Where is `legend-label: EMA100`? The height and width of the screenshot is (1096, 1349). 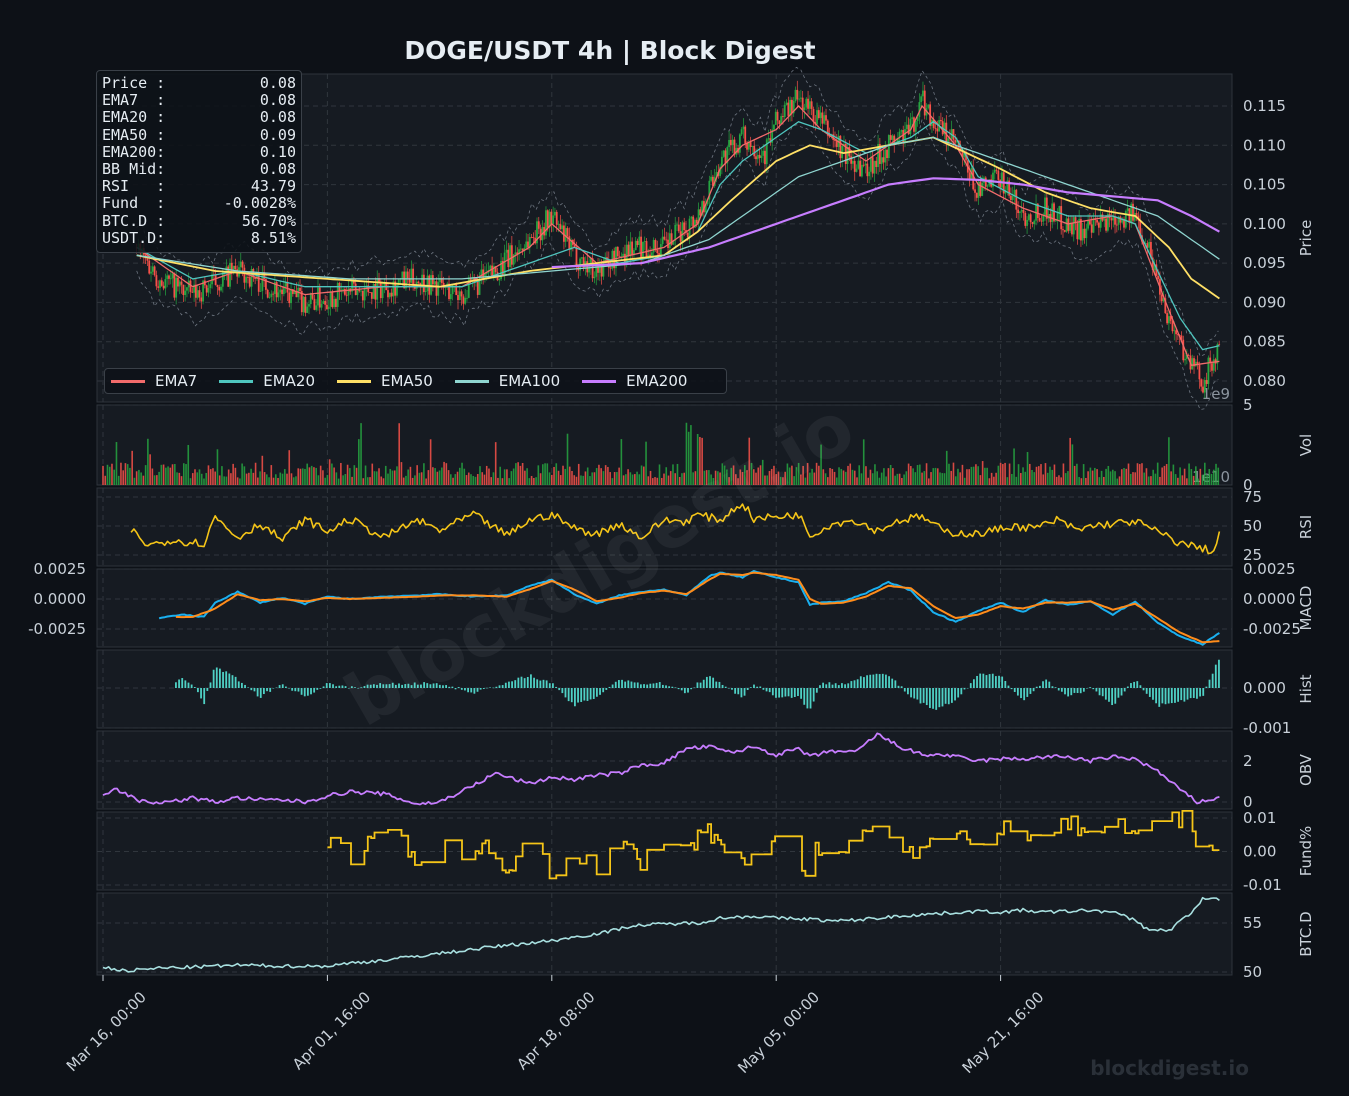
legend-label: EMA100 is located at coordinates (529, 381).